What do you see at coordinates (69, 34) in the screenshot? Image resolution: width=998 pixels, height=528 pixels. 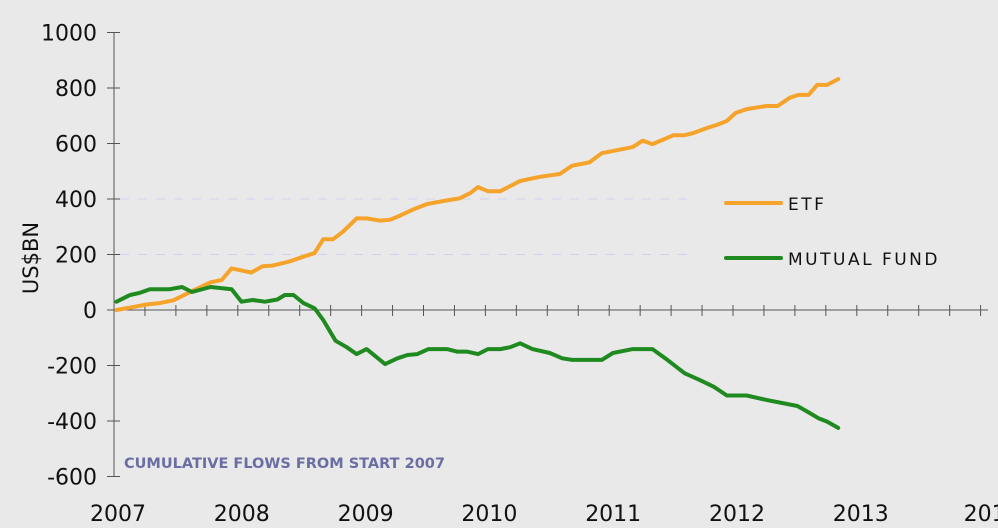 I see `y-tick-label: 1000` at bounding box center [69, 34].